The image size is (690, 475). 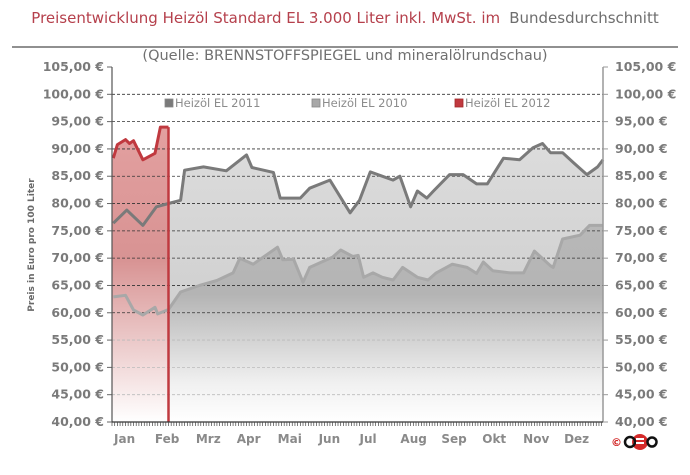 What do you see at coordinates (641, 366) in the screenshot?
I see `y-tick-label-right: 50,00 €` at bounding box center [641, 366].